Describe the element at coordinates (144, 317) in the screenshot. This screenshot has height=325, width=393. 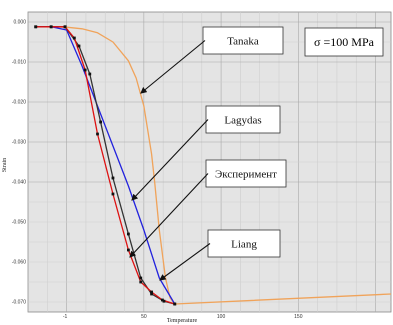
I see `x-tick-label: 50` at that location.